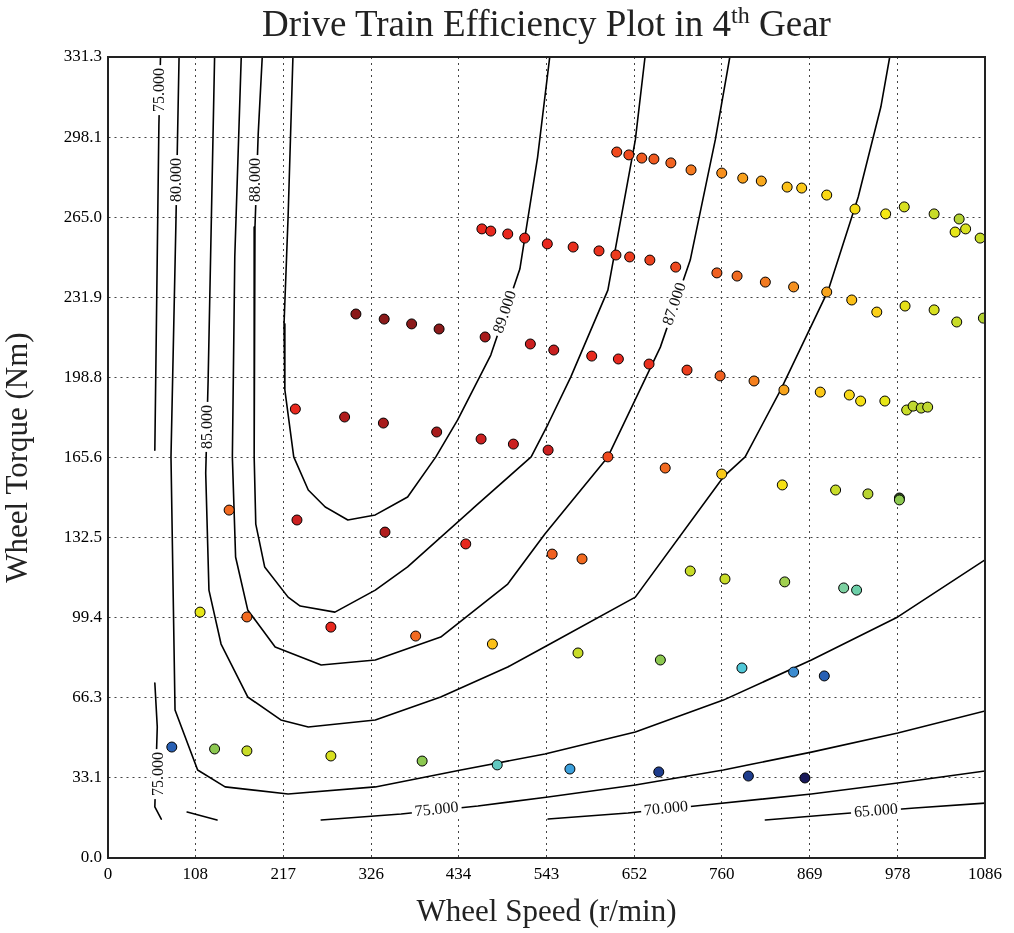 The width and height of the screenshot is (1014, 933). I want to click on y-tick-label: 265.0, so click(82, 216).